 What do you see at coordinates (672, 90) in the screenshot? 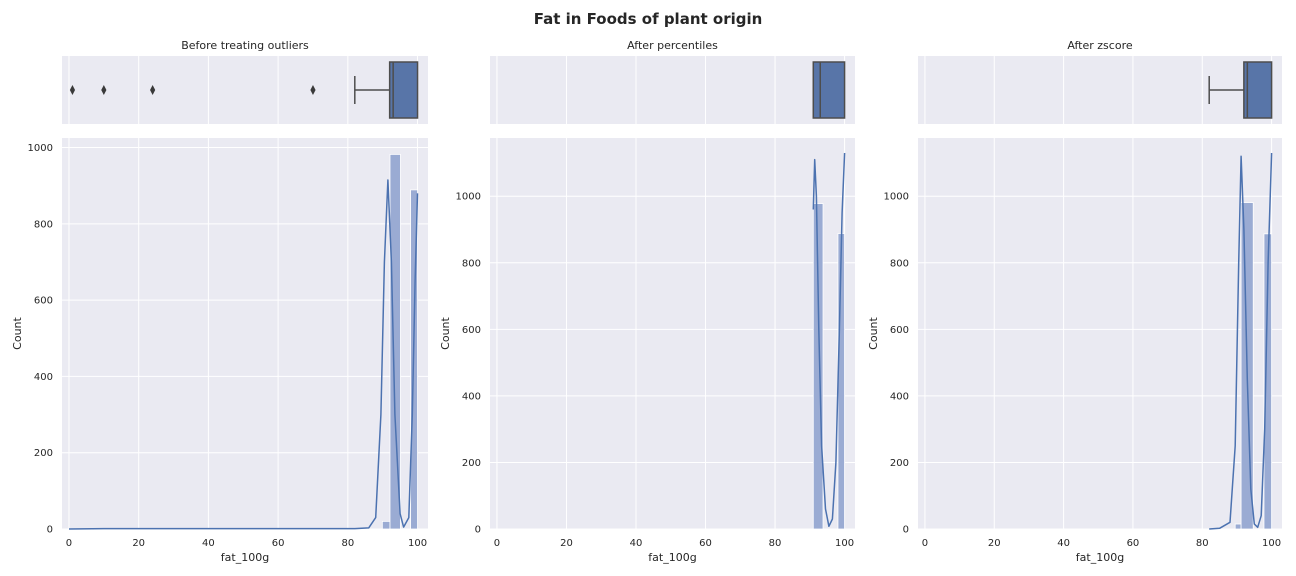
I see `boxplot-background` at bounding box center [672, 90].